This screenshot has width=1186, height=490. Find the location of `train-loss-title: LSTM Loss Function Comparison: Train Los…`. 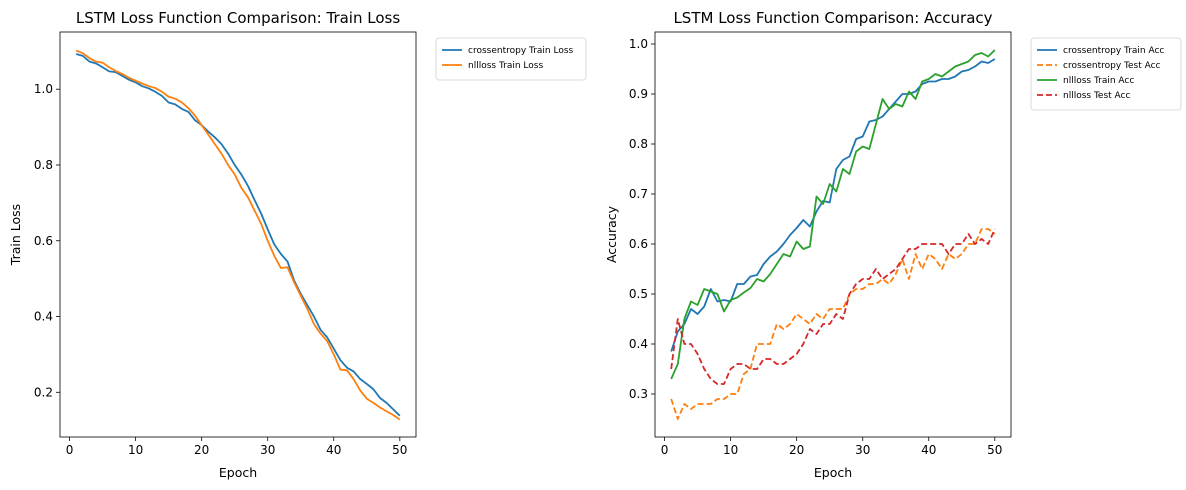

train-loss-title: LSTM Loss Function Comparison: Train Los… is located at coordinates (238, 18).